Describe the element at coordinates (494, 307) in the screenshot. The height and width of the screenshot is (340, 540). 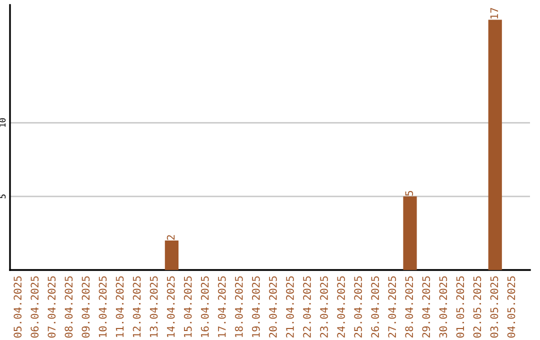
I see `x-tick-label: 03.05.2025` at that location.